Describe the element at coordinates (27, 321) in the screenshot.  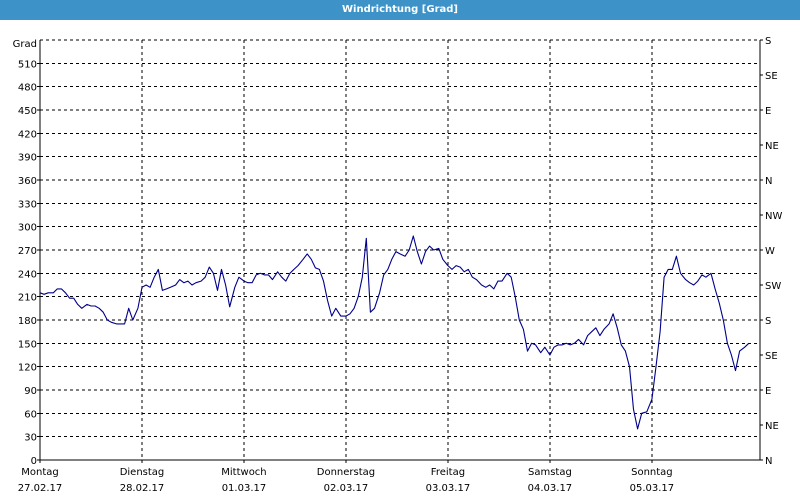
I see `y-tick-label: 180` at that location.